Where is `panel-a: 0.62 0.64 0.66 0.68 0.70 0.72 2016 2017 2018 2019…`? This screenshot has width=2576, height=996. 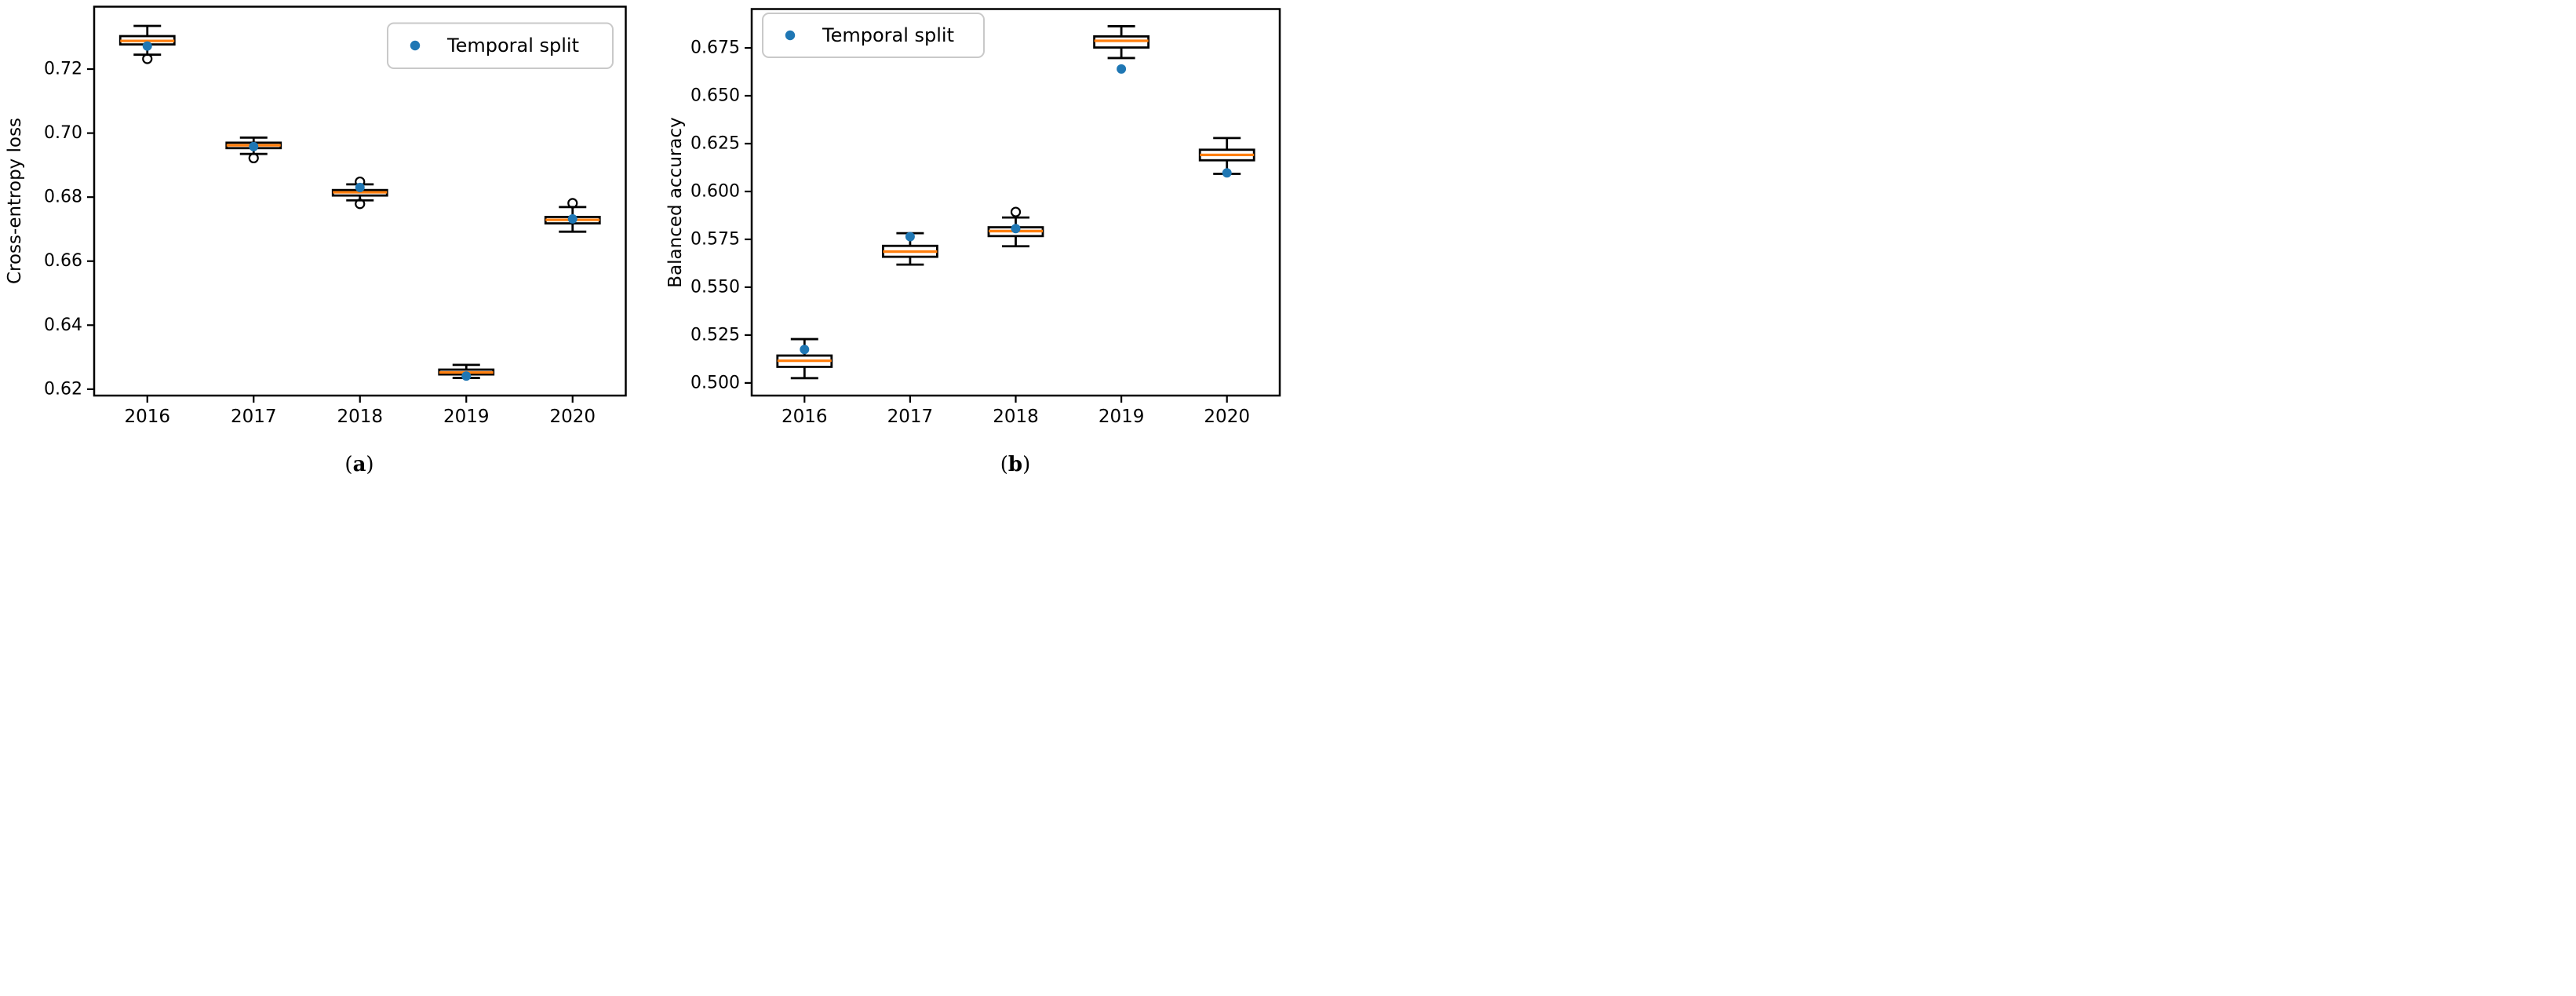
panel-a: 0.62 0.64 0.66 0.68 0.70 0.72 2016 2017 2018 2019… is located at coordinates (316, 241).